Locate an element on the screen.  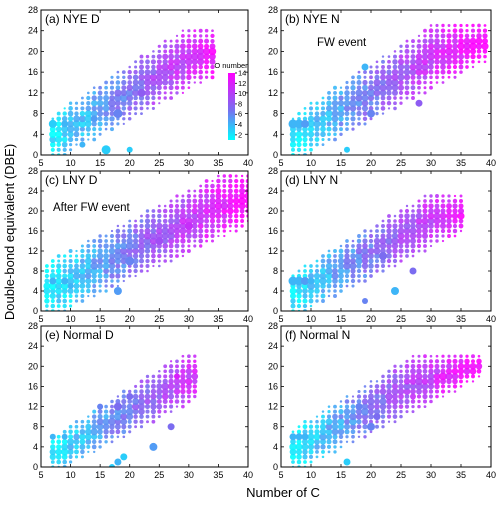
plot-frame is located at coordinates (144, 82).